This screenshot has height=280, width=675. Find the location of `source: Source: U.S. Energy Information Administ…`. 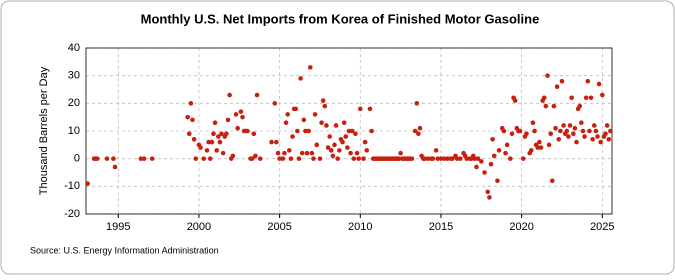

source: Source: U.S. Energy Information Administ… is located at coordinates (124, 250).